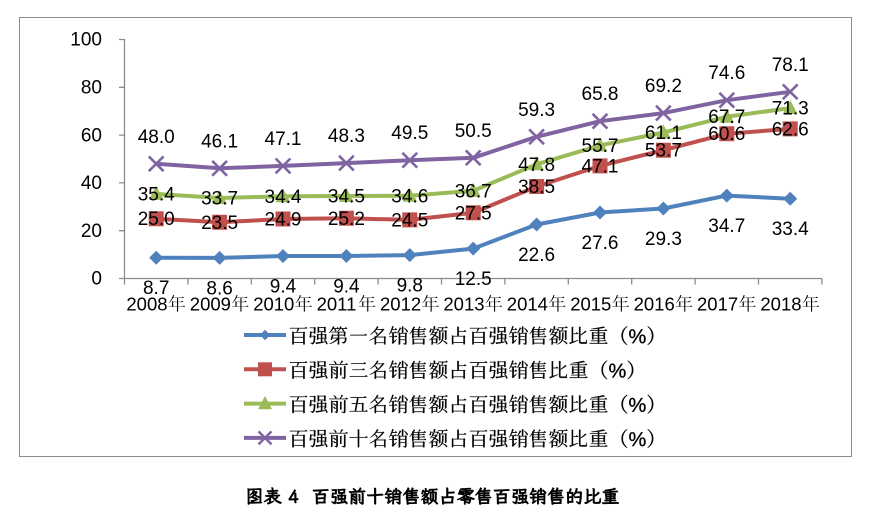  Describe the element at coordinates (473, 191) in the screenshot. I see `svg-text: 36.7` at that location.